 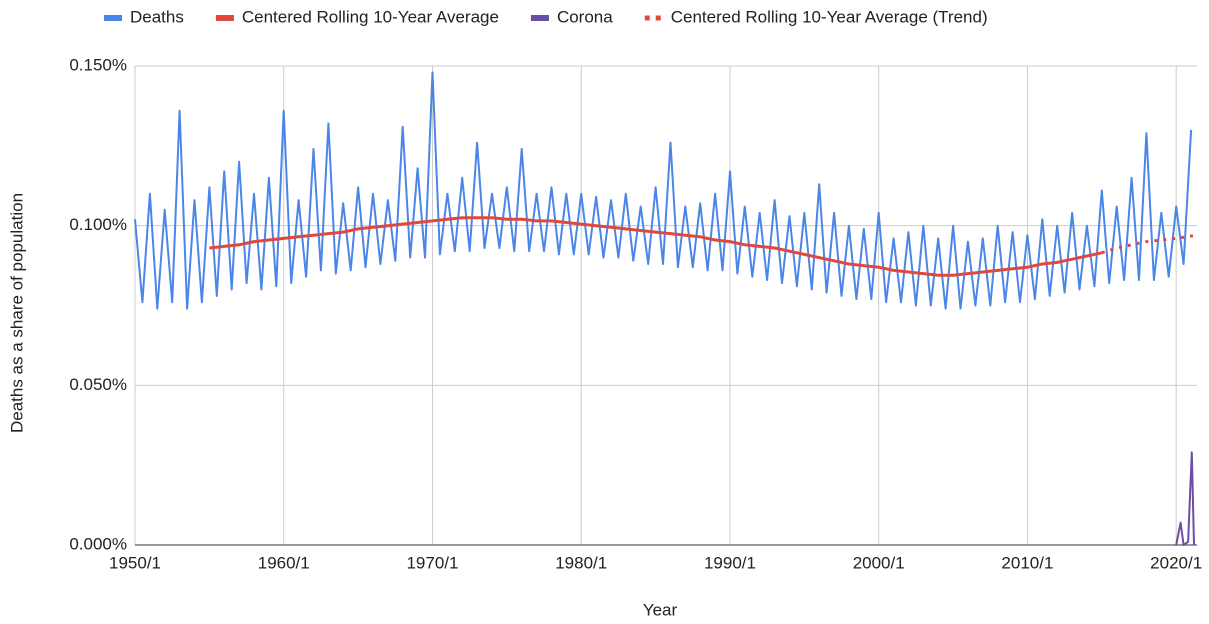 What do you see at coordinates (660, 609) in the screenshot?
I see `x-axis-label: Year` at bounding box center [660, 609].